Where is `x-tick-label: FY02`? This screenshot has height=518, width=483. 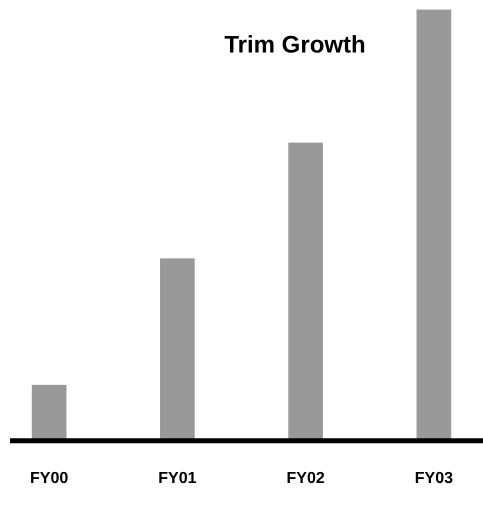 x-tick-label: FY02 is located at coordinates (305, 478).